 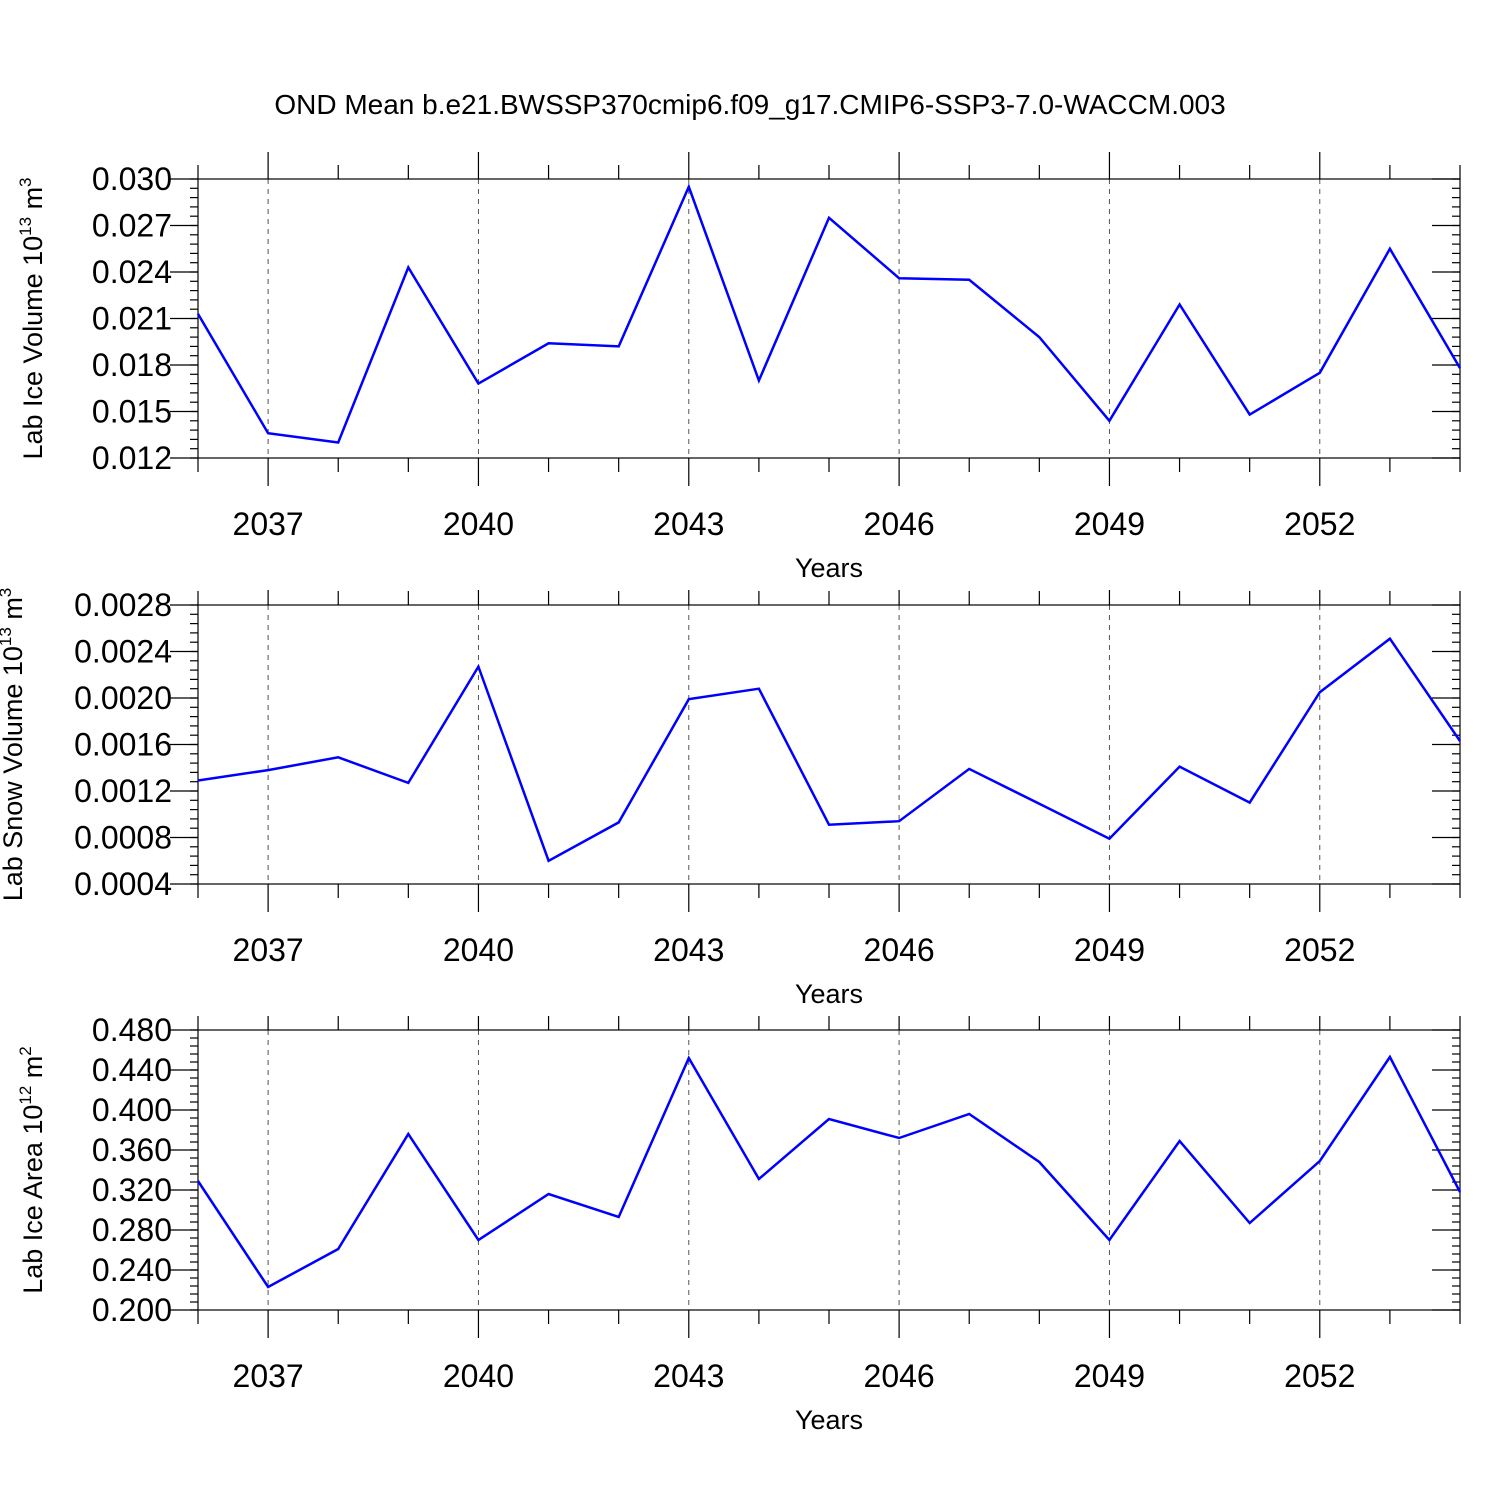 What do you see at coordinates (132, 226) in the screenshot?
I see `y-tick-label: 0.027` at bounding box center [132, 226].